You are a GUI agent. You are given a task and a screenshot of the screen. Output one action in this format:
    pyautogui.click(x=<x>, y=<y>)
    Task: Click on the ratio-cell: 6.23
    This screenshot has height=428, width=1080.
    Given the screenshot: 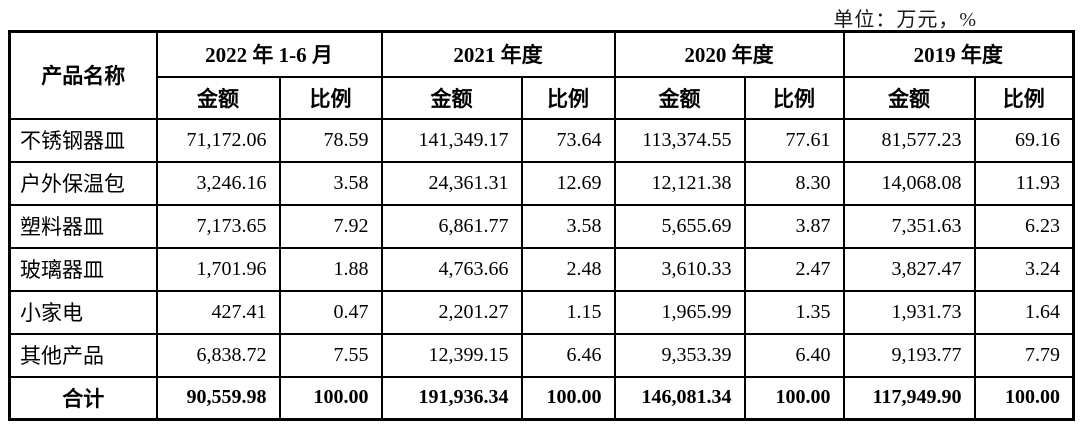 What is the action you would take?
    pyautogui.click(x=1024, y=226)
    